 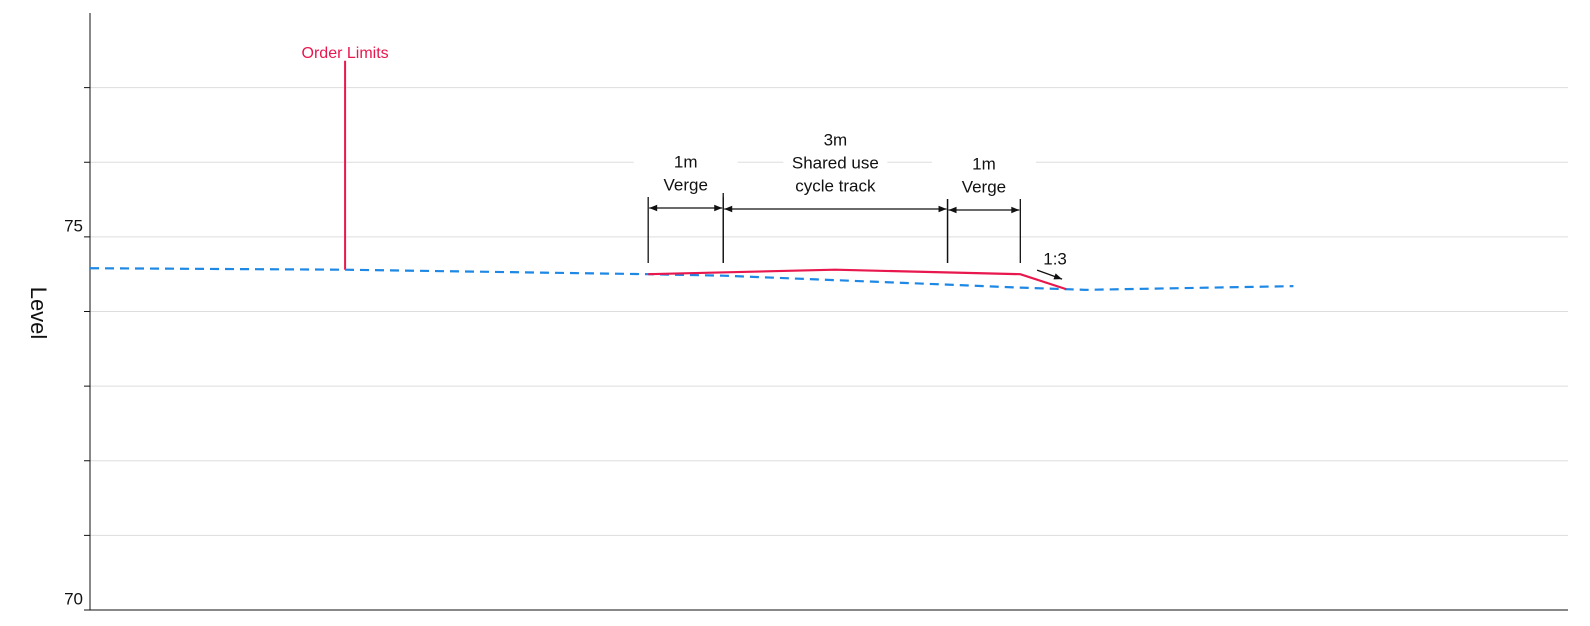 I want to click on slope-label: 1:3, so click(x=1055, y=259).